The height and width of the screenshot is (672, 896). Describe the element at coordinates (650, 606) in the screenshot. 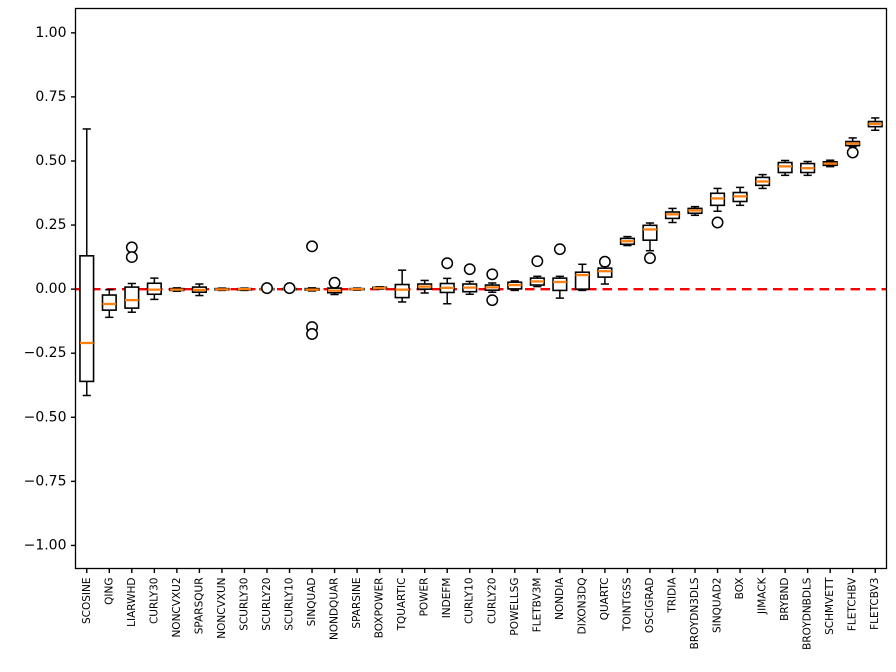

I see `x-tick-label: OSCIGRAD` at that location.